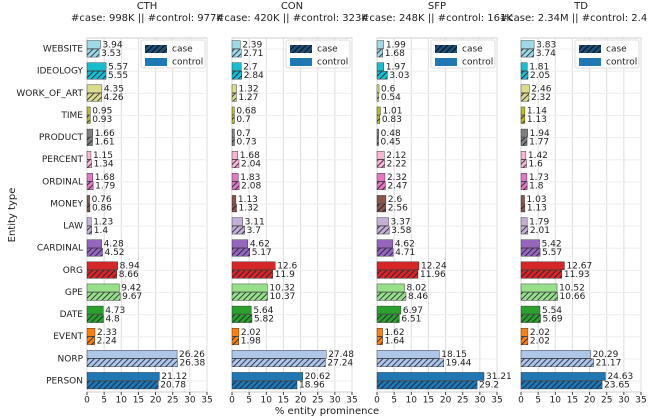 This screenshot has height=418, width=648. I want to click on value-label: 5.57, so click(552, 253).